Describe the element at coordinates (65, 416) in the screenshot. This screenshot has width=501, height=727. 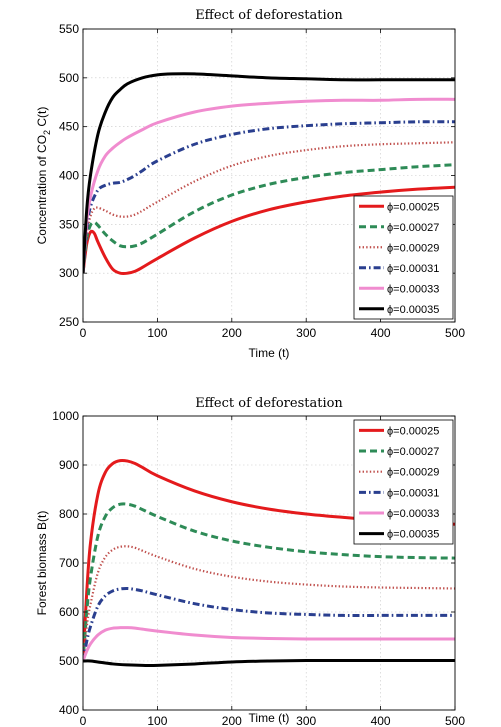
I see `y-tick-label: 1000` at that location.